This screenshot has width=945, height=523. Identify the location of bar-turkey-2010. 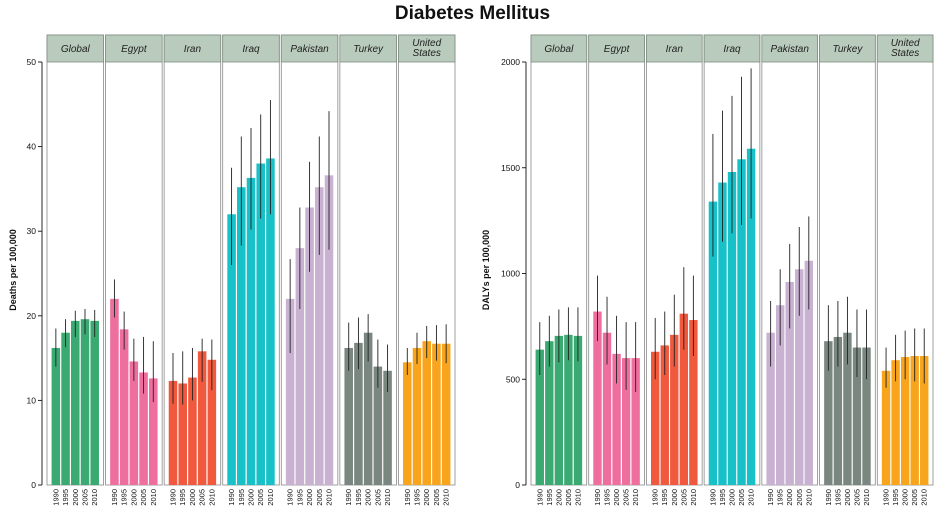
(866, 416).